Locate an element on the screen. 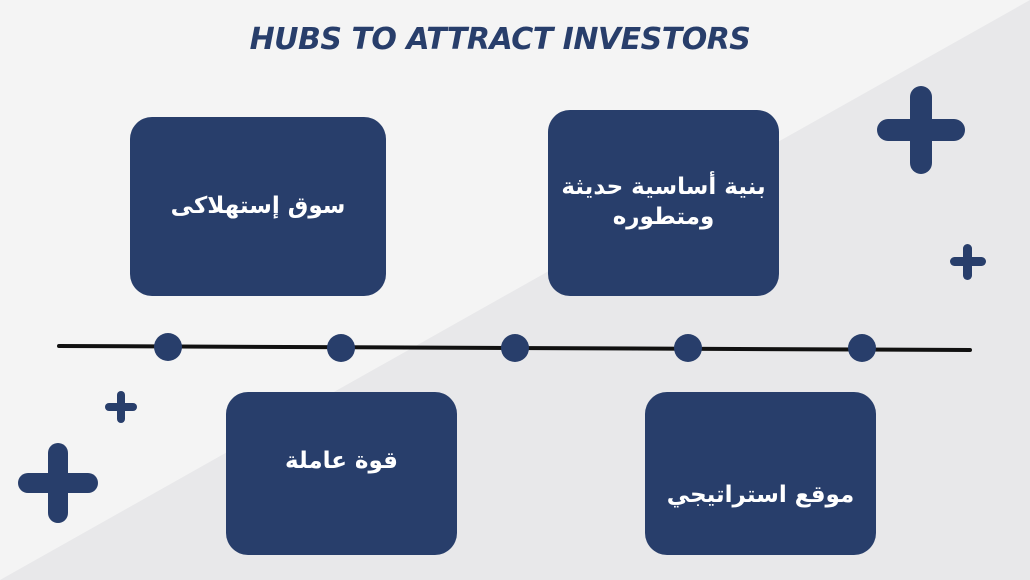  strategic-location-label: موقع استراتيجي is located at coordinates (760, 494).